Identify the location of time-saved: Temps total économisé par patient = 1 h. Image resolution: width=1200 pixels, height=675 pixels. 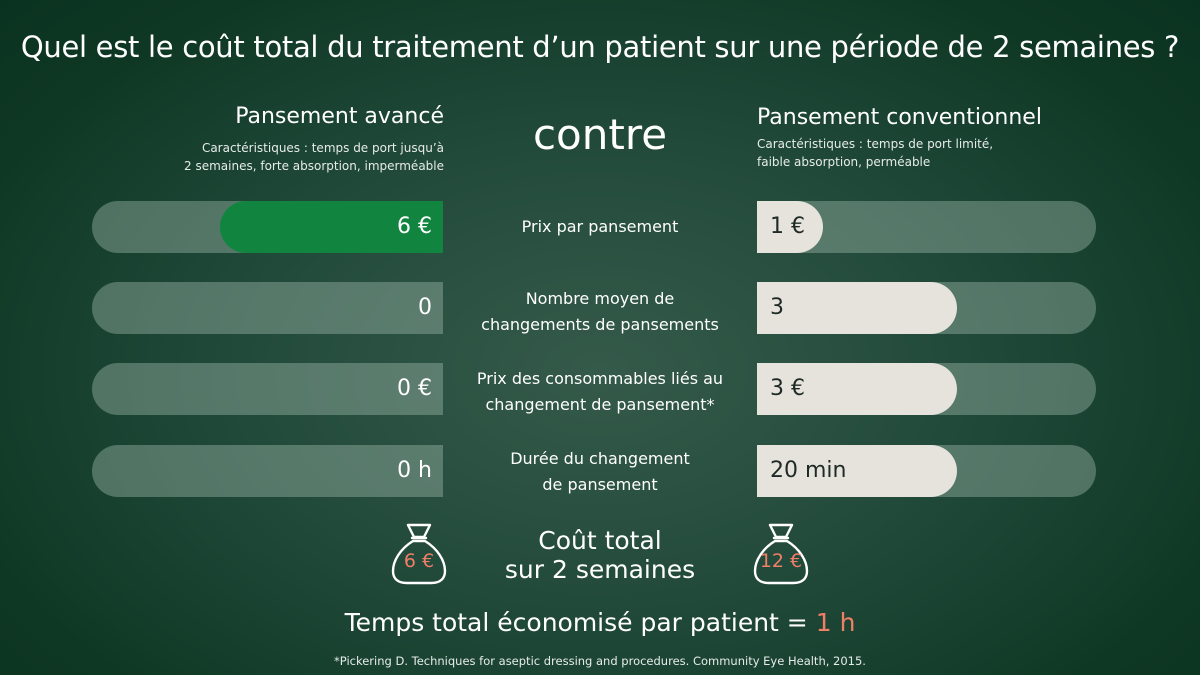
(600, 622).